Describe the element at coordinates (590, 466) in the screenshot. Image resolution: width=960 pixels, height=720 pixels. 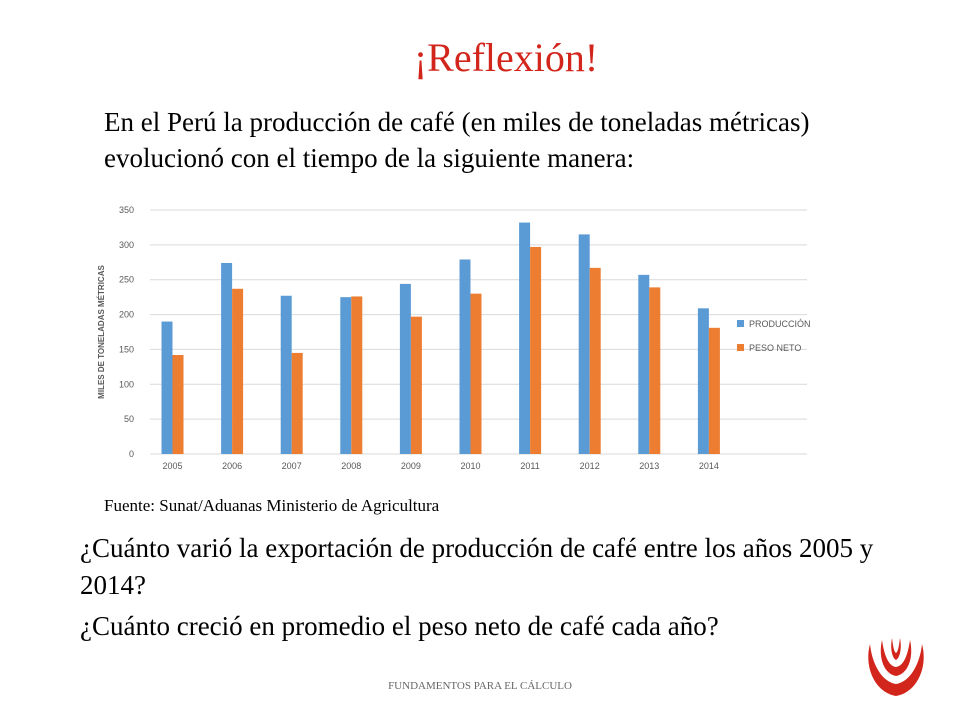
I see `x-tick-label: 2012` at that location.